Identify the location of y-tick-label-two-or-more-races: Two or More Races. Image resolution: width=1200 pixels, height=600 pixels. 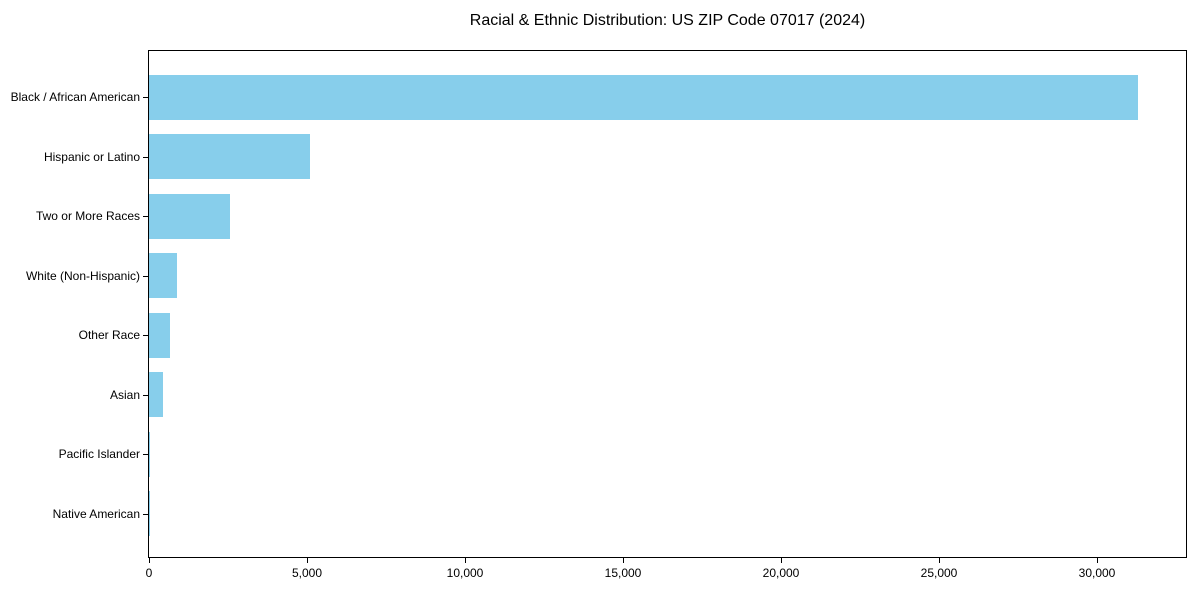
(87, 216).